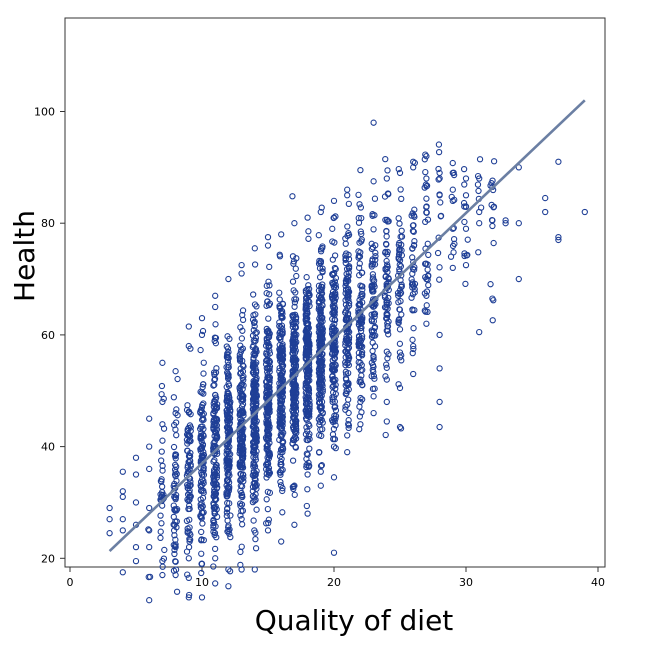  Describe the element at coordinates (24, 256) in the screenshot. I see `y-axis-title: Health` at that location.